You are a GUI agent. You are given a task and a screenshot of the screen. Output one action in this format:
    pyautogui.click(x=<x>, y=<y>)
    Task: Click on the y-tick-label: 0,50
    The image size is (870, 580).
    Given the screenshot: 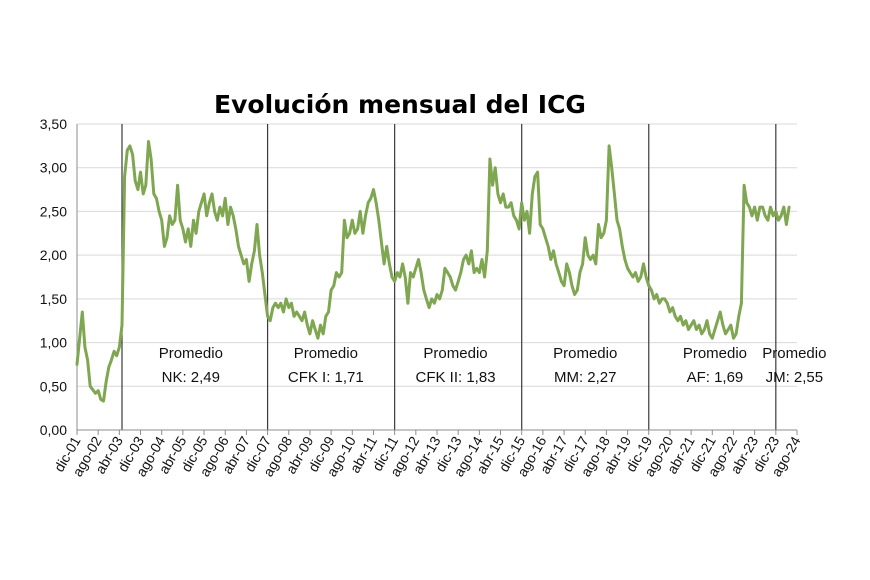 What is the action you would take?
    pyautogui.click(x=53, y=386)
    